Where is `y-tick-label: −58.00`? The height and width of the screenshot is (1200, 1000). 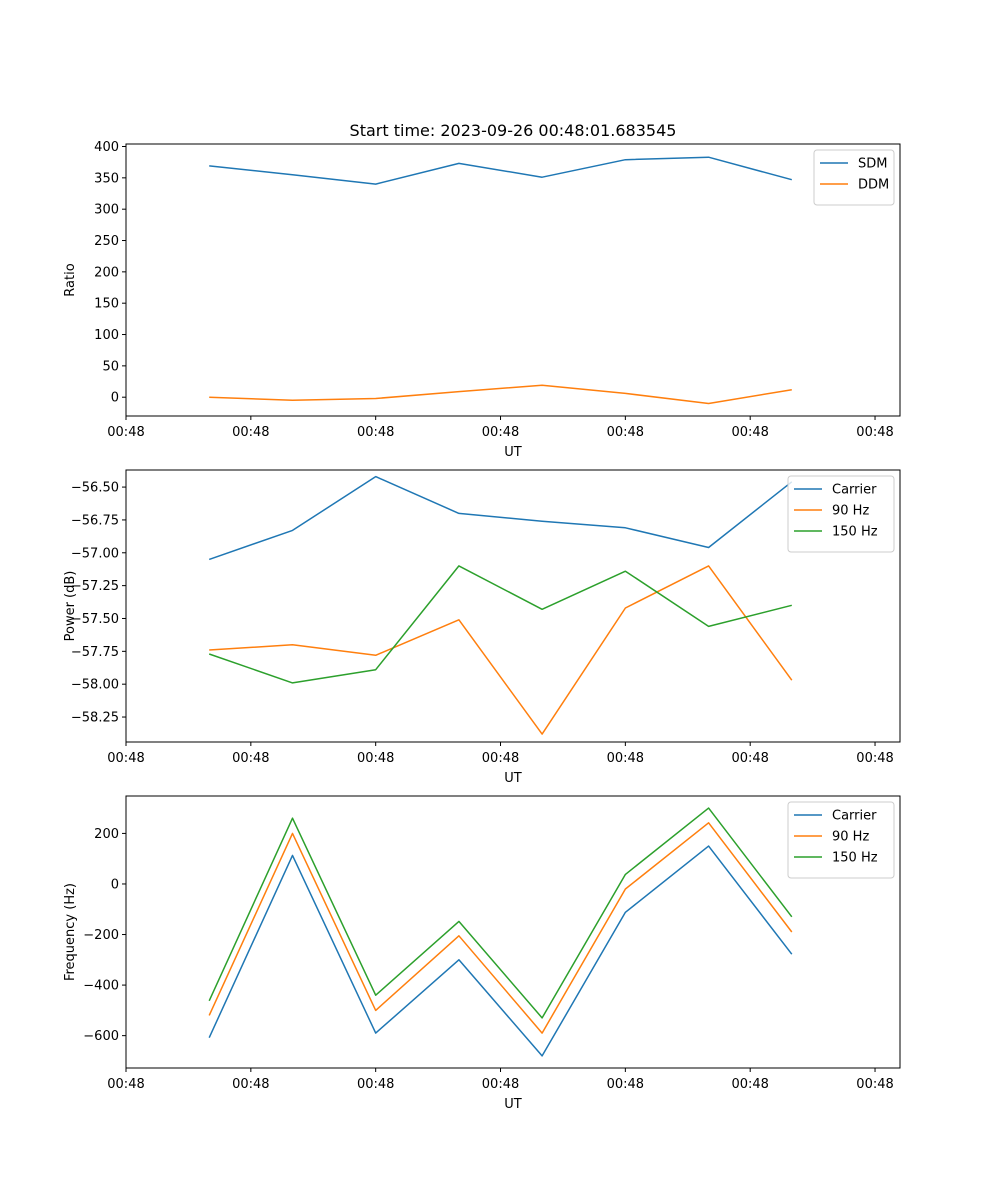
y-tick-label: −58.00 is located at coordinates (95, 685).